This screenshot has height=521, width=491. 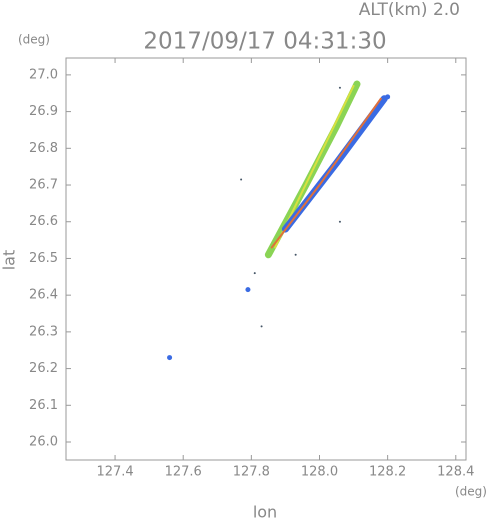 I want to click on x-axis-label: lon, so click(x=265, y=512).